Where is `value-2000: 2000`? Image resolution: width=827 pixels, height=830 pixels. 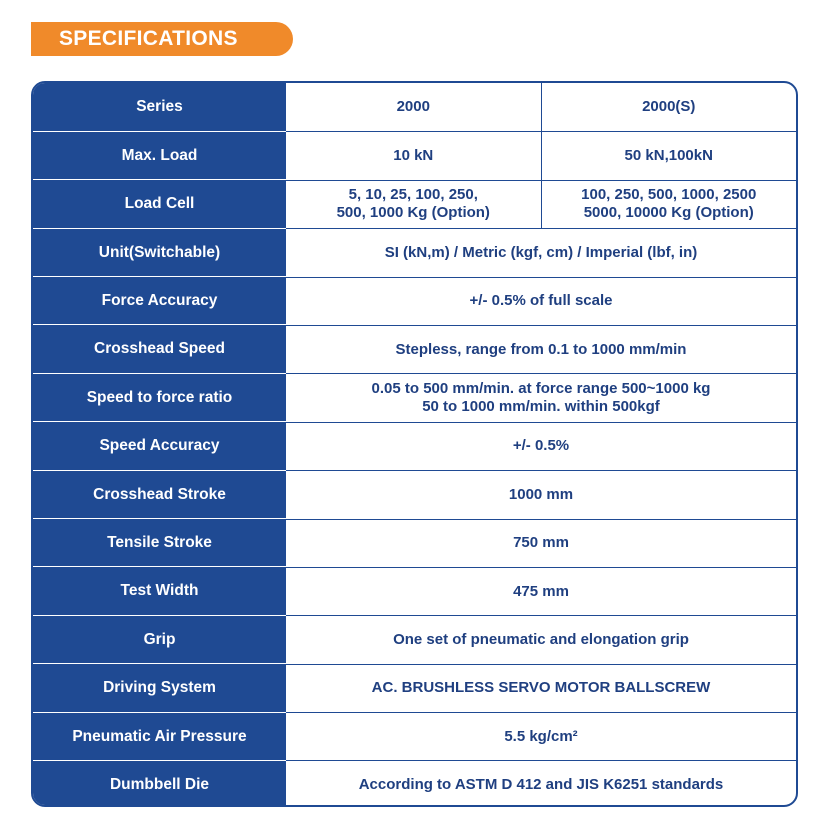
value-2000: 2000 is located at coordinates (413, 107).